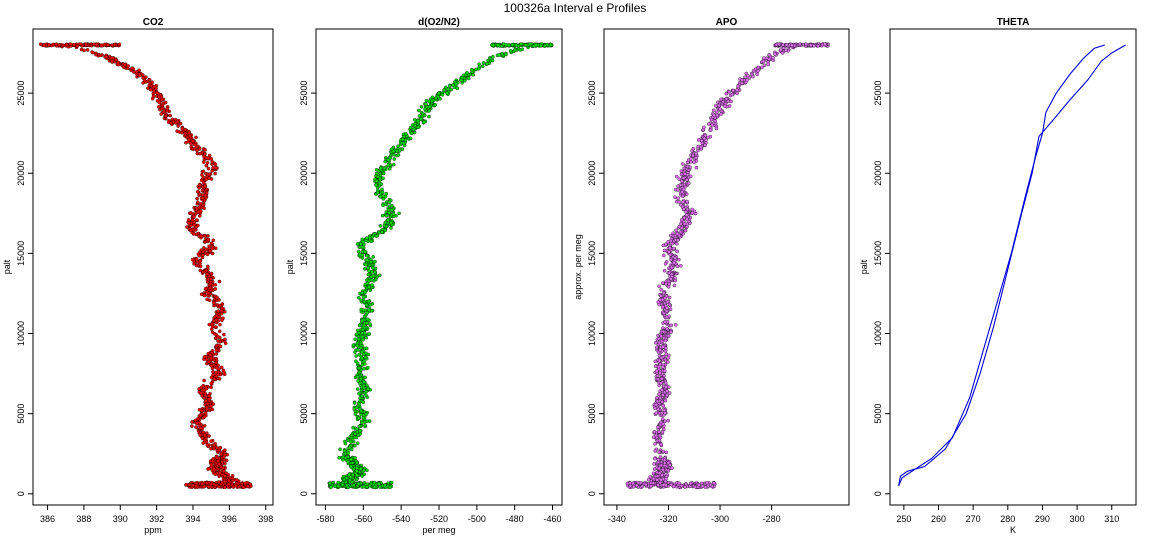  What do you see at coordinates (878, 173) in the screenshot?
I see `y-tick-label: 20000` at bounding box center [878, 173].